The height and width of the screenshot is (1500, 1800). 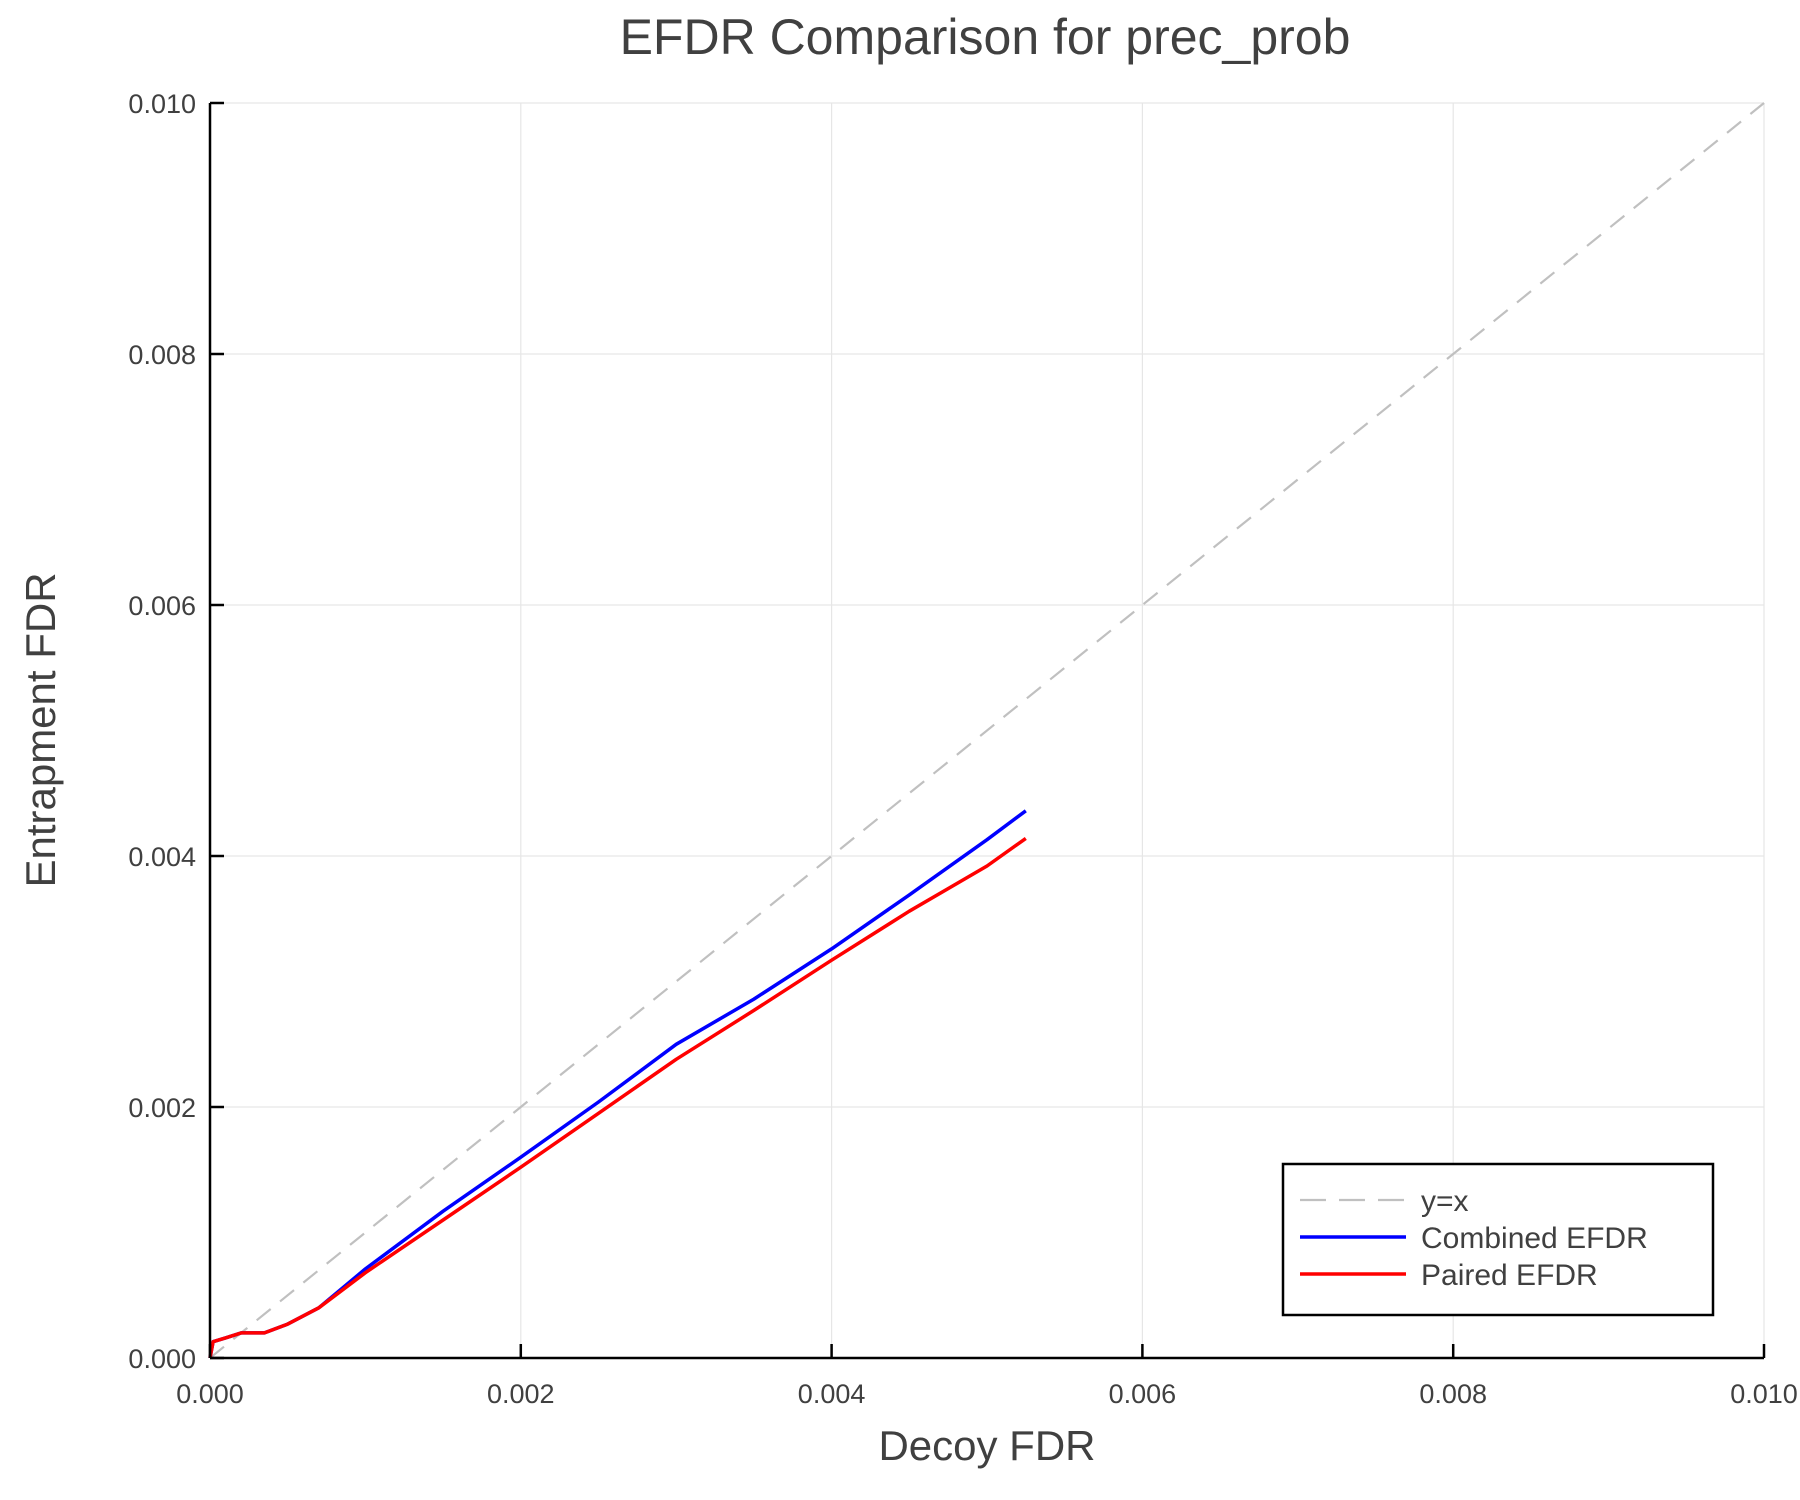 I want to click on x-tick-label: 0.010, so click(x=1764, y=1394).